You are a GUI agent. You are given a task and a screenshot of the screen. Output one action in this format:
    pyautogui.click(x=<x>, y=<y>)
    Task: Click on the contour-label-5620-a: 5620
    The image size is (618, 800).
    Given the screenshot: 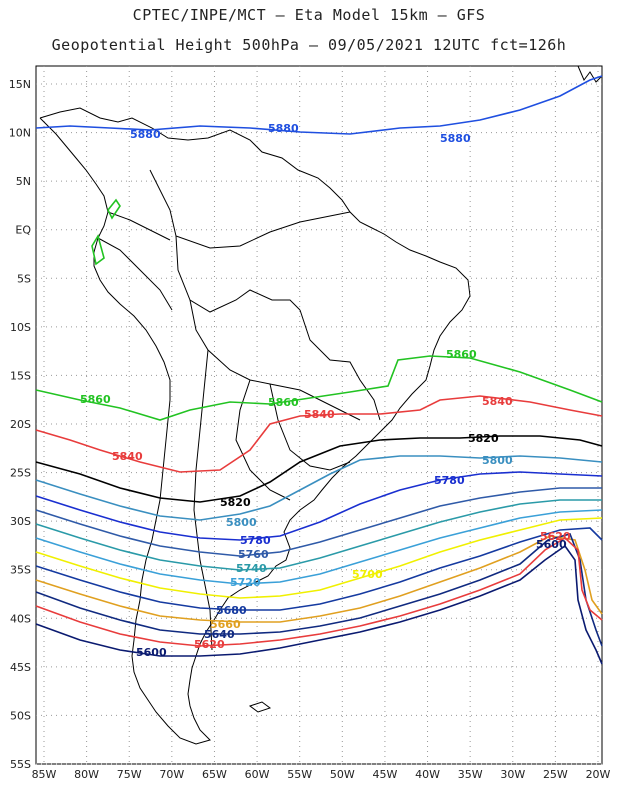 What is the action you would take?
    pyautogui.click(x=209, y=644)
    